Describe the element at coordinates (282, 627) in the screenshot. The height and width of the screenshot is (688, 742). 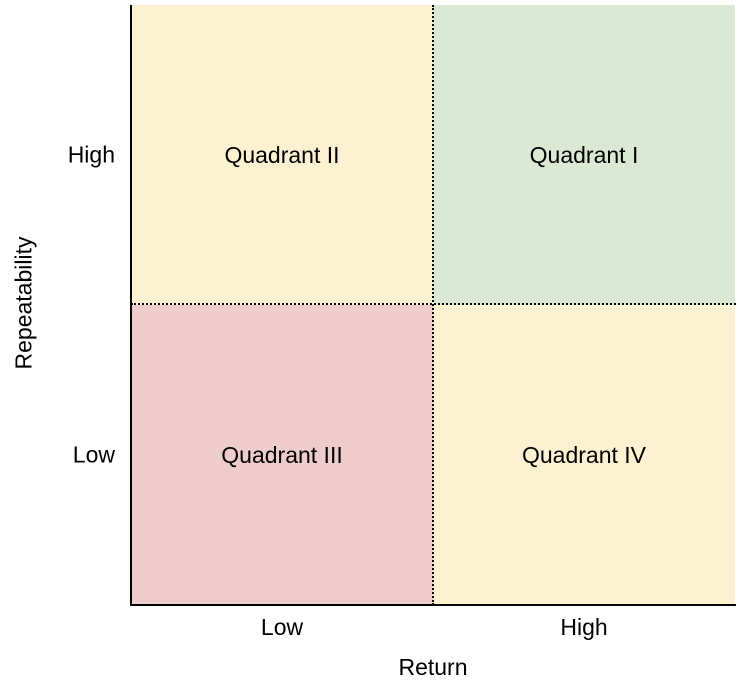
I see `x-tick-low: Low` at that location.